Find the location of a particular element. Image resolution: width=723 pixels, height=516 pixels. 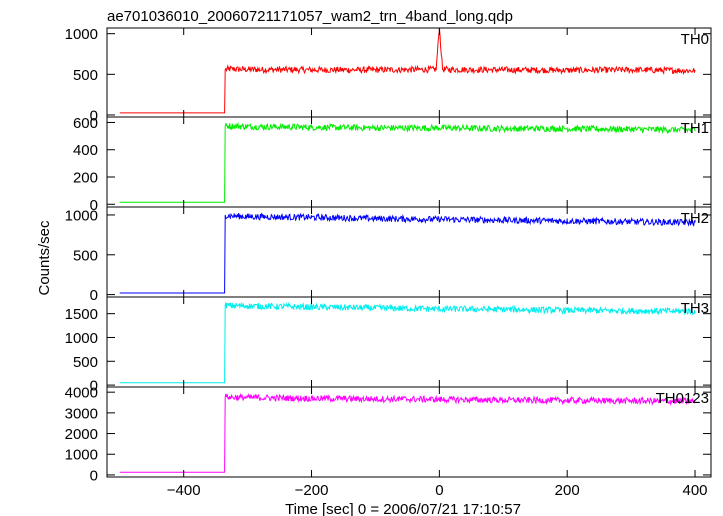

x-tick-label: −200 is located at coordinates (312, 490).